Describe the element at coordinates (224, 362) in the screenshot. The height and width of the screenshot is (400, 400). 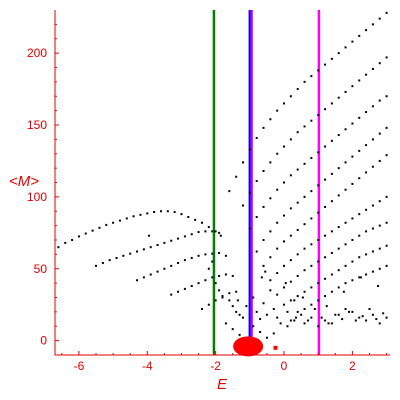
I see `x-ticks: -6 -4 -2 0 2` at that location.